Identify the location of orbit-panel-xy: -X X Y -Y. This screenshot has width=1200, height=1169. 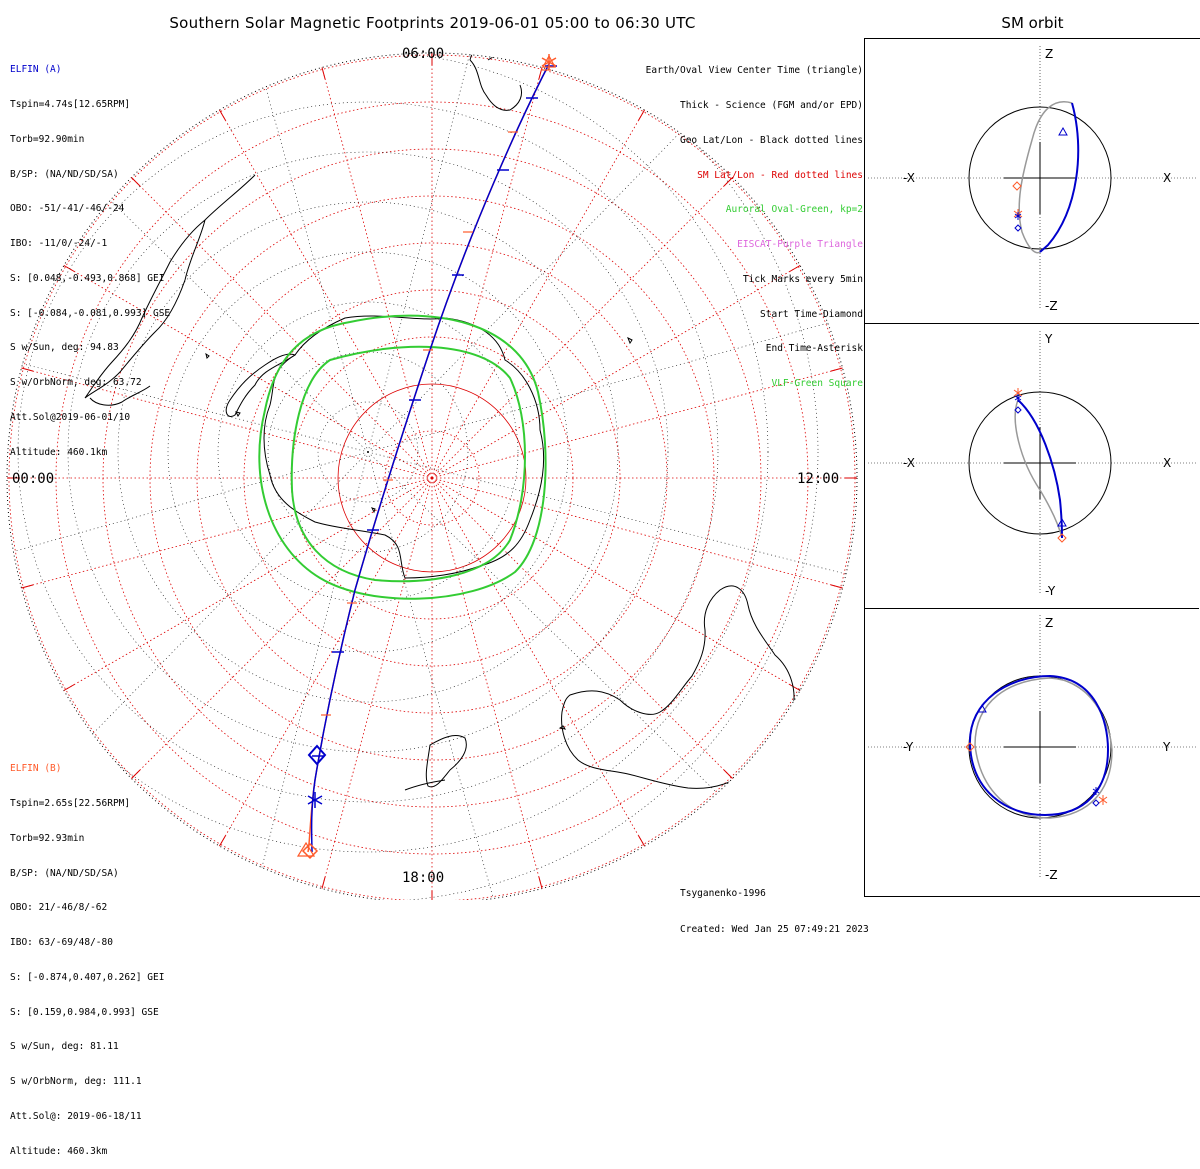
(1032, 464).